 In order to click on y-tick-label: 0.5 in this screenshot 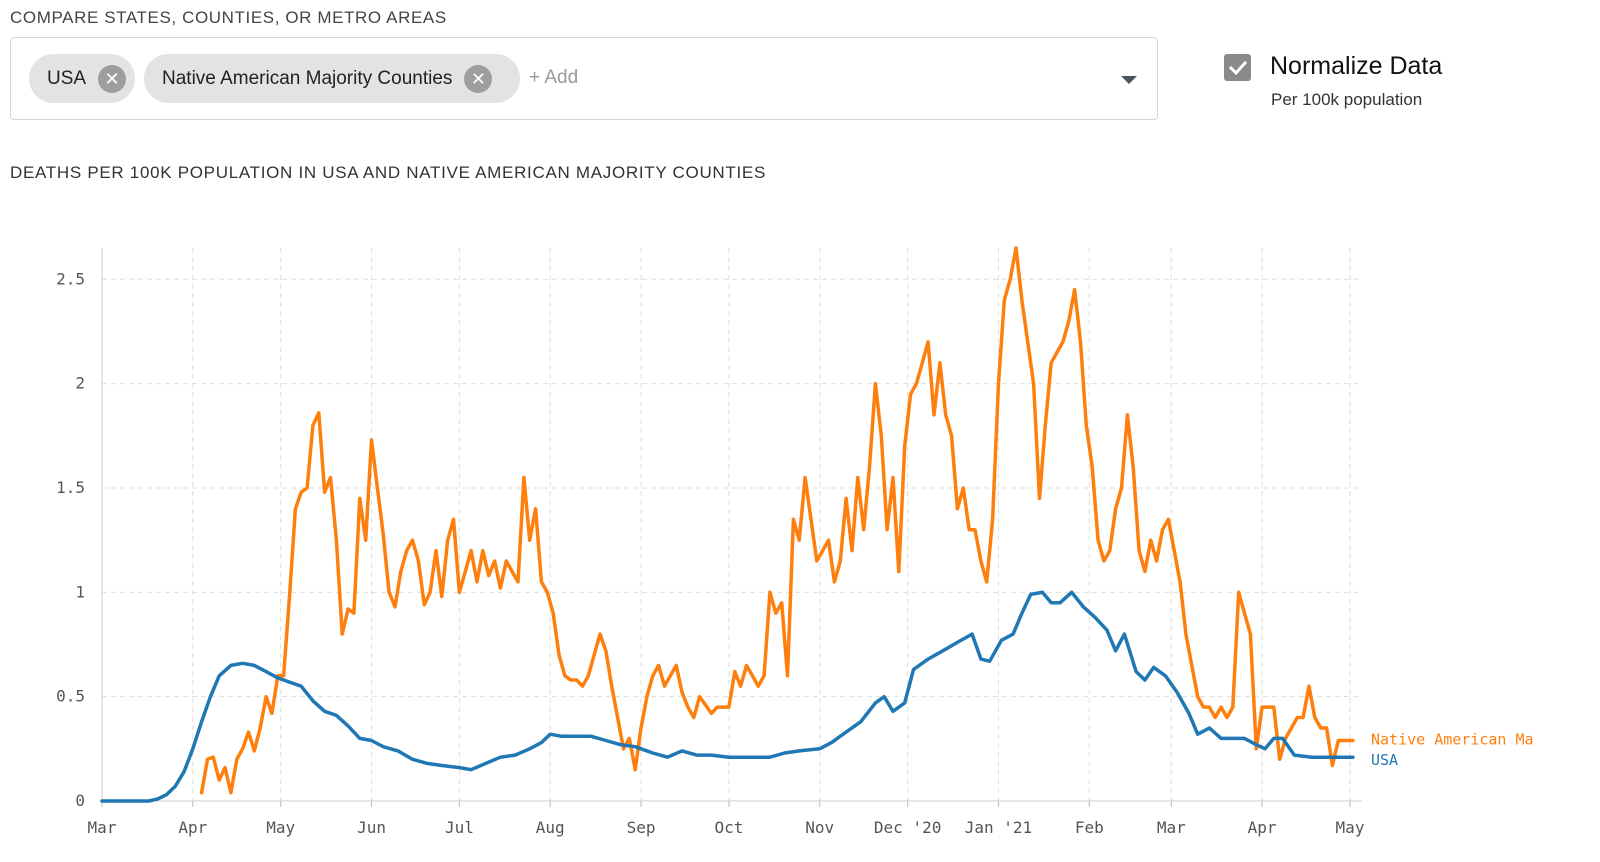, I will do `click(70, 696)`.